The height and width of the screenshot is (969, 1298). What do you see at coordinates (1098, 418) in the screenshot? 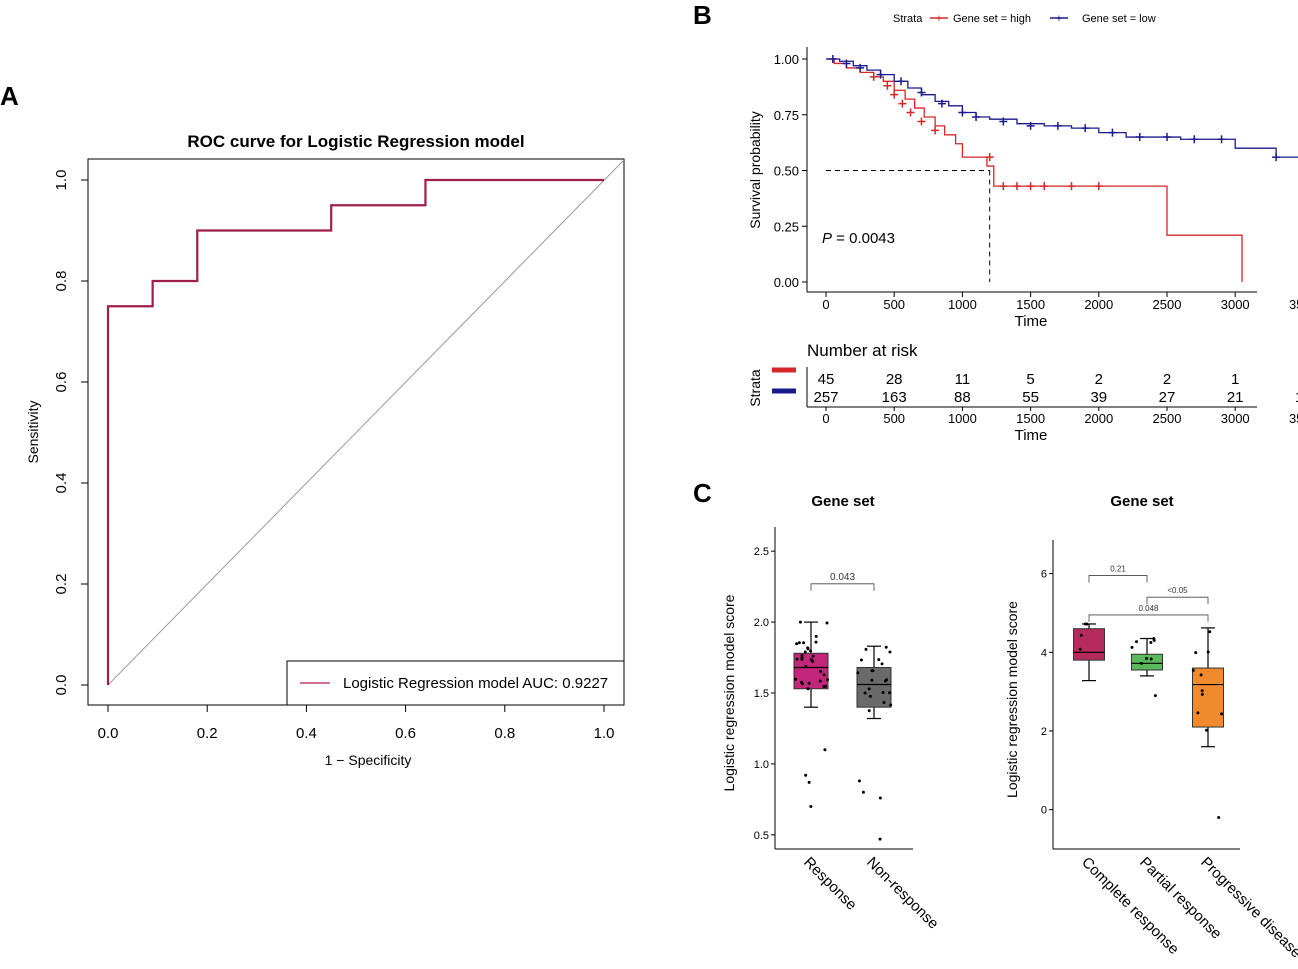
I see `risk-xtick-label: 2000` at bounding box center [1098, 418].